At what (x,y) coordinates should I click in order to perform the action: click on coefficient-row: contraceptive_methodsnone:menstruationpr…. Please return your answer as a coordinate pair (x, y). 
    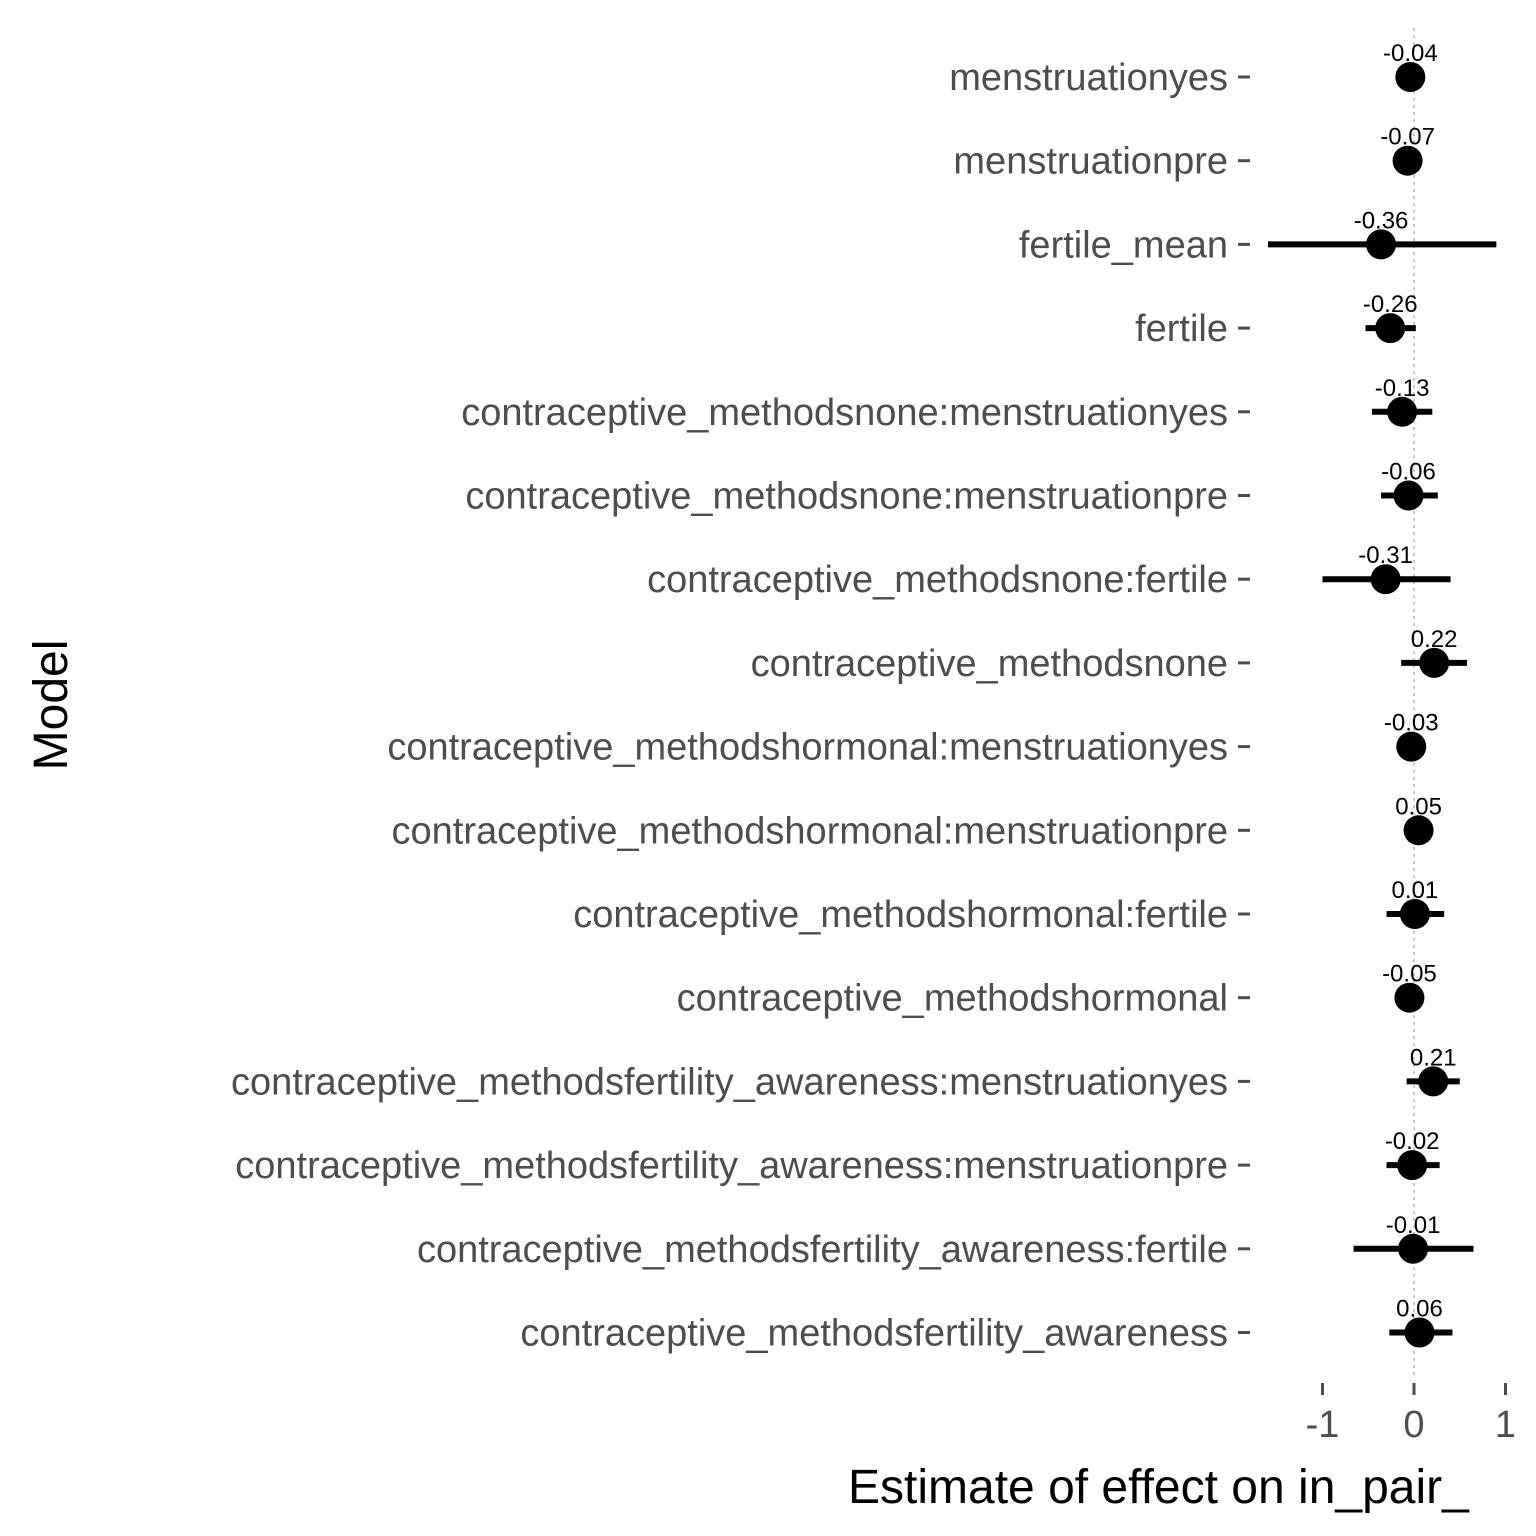
    Looking at the image, I should click on (951, 488).